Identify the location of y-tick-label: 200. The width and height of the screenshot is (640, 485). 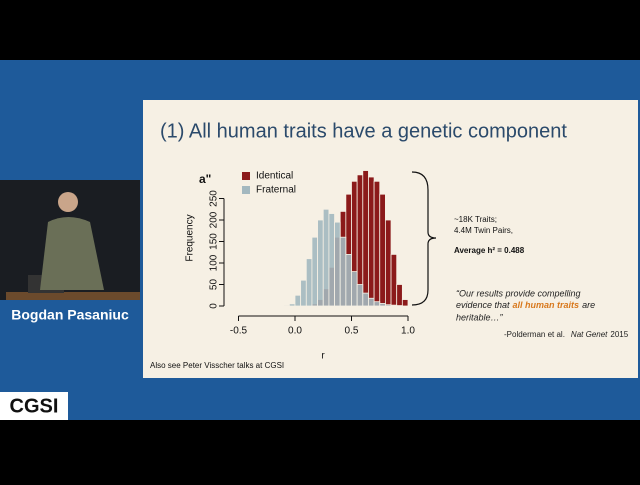
(214, 219).